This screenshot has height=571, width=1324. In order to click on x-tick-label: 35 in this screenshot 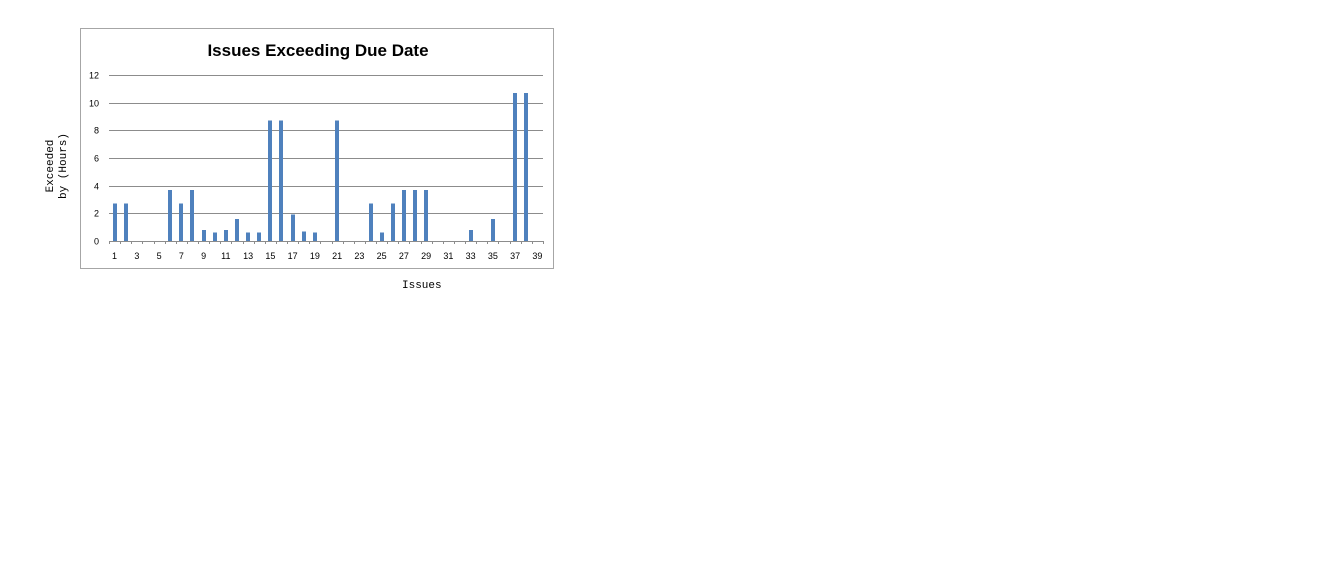, I will do `click(493, 256)`.